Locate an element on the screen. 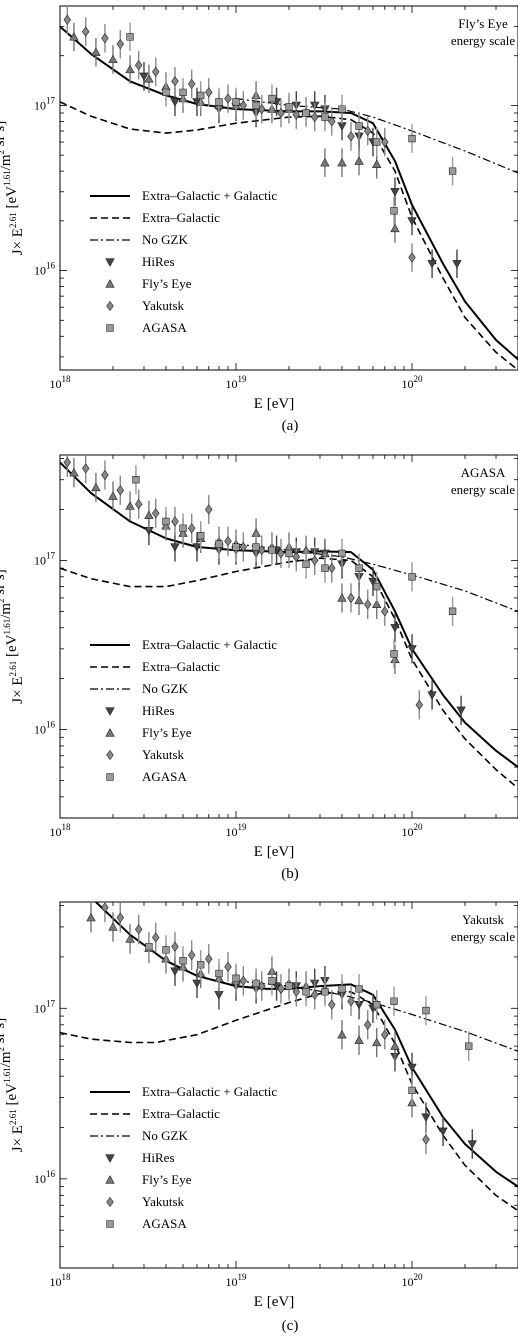 The height and width of the screenshot is (1339, 518). panel-caption: (b) is located at coordinates (290, 874).